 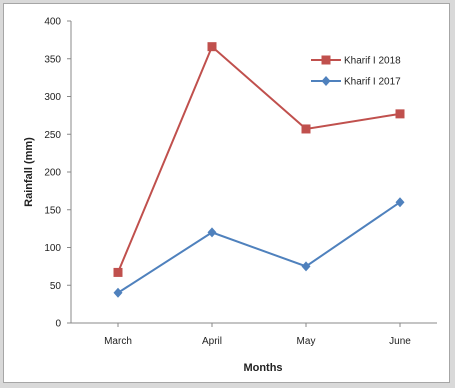 I want to click on x-axis-title: Months, so click(x=262, y=368).